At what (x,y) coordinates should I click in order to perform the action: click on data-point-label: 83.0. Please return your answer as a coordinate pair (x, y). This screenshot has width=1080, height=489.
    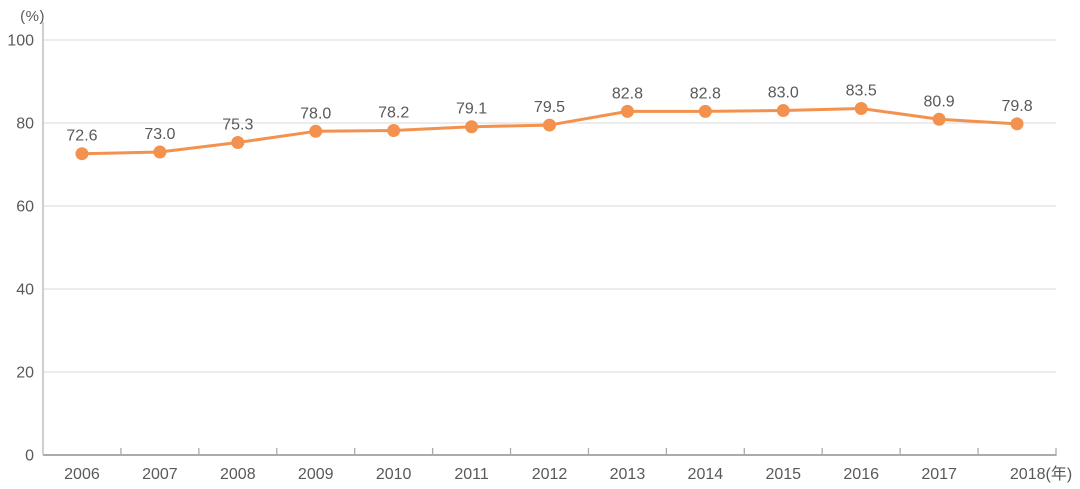
    Looking at the image, I should click on (783, 93).